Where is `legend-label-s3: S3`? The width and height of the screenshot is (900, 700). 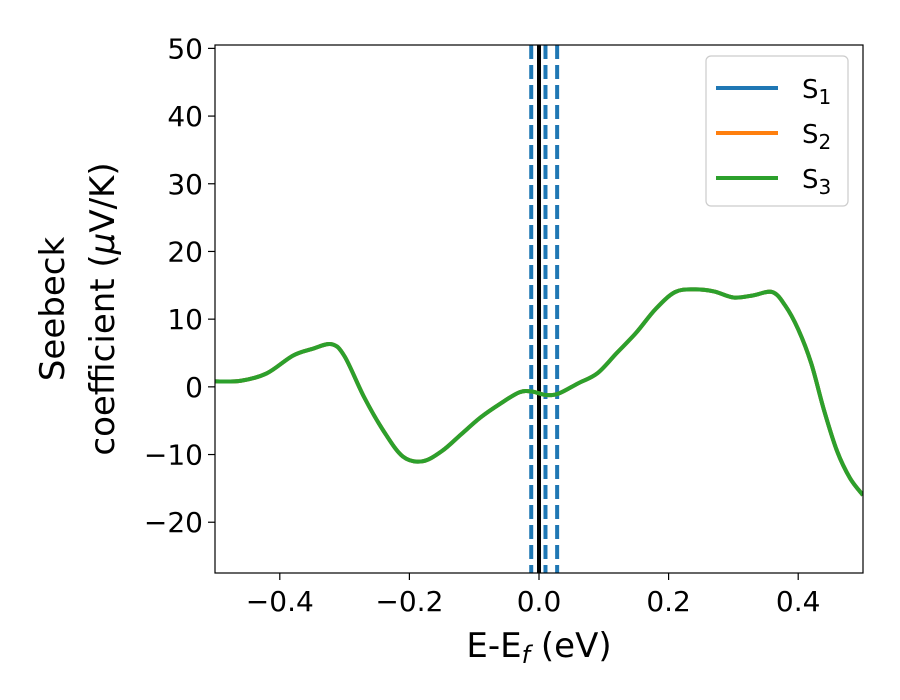
legend-label-s3: S3 is located at coordinates (816, 182).